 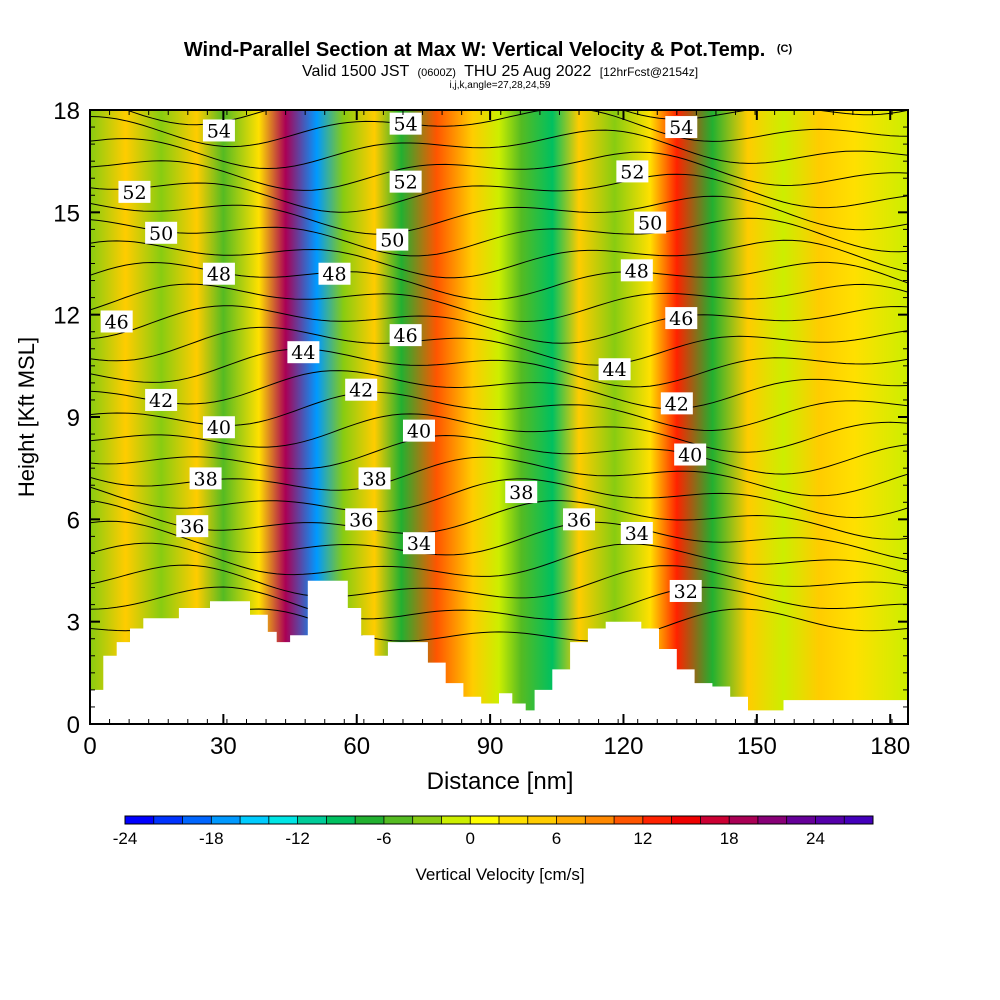 What do you see at coordinates (73, 725) in the screenshot?
I see `y-tick-label: 0` at bounding box center [73, 725].